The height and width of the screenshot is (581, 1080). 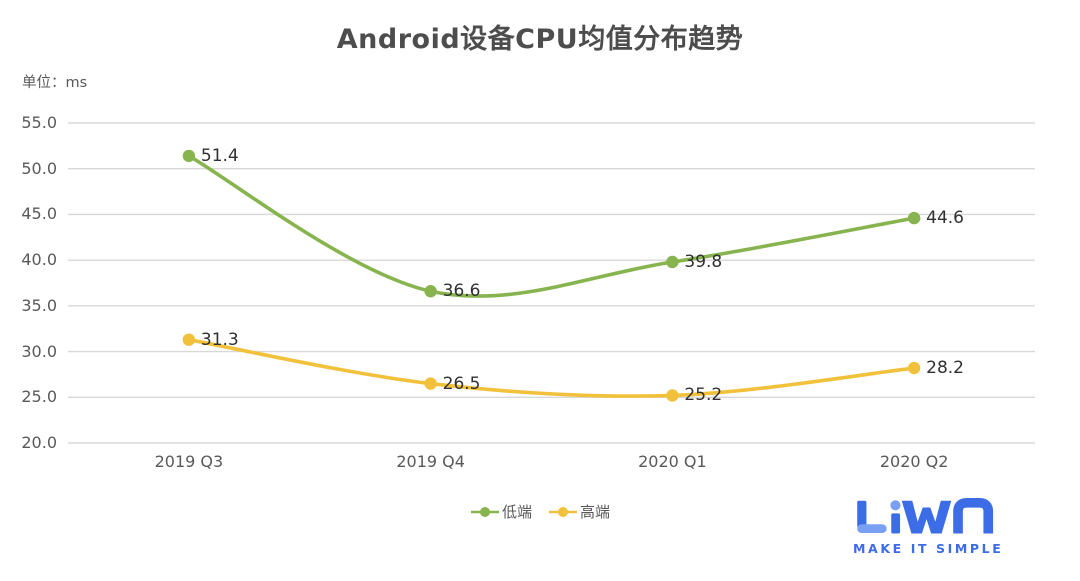 I want to click on legend-item-低端: 低端, so click(x=501, y=511).